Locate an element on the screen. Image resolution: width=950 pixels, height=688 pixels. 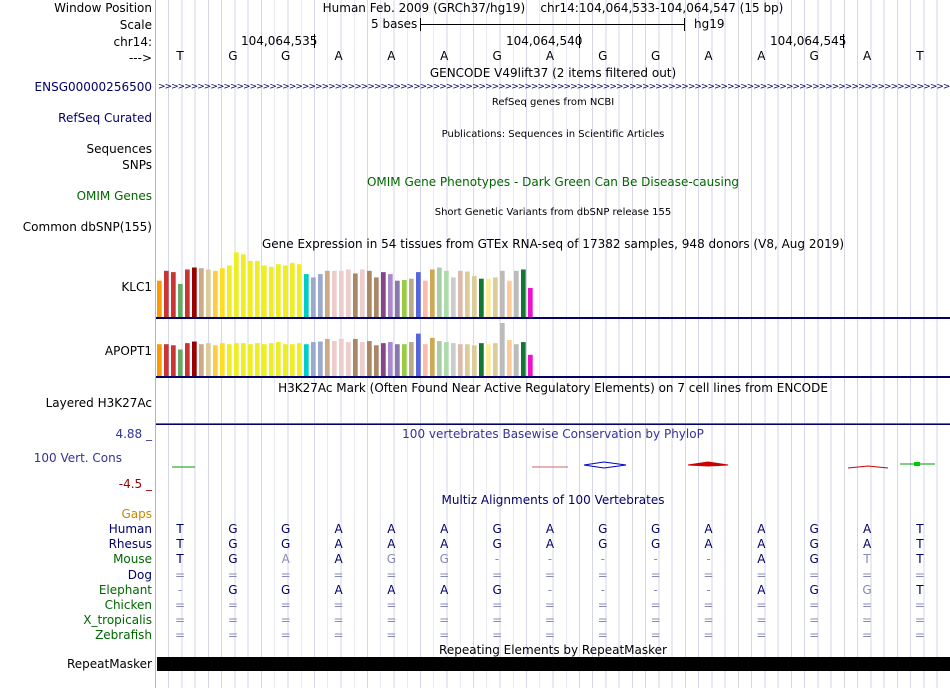
repeatmasker-feature is located at coordinates (553, 664).